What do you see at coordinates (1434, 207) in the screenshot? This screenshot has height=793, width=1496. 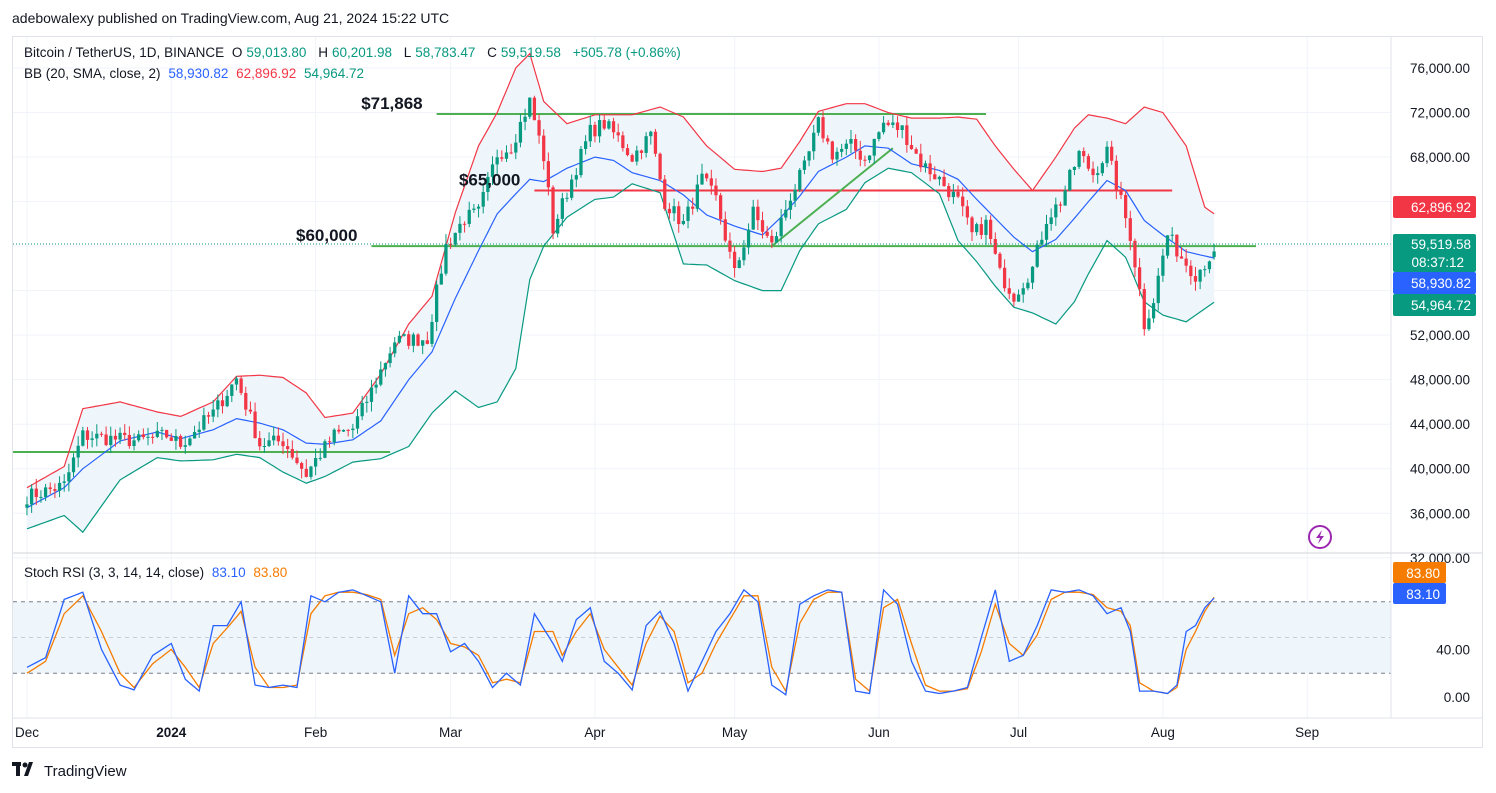 I see `upper-band-tag` at bounding box center [1434, 207].